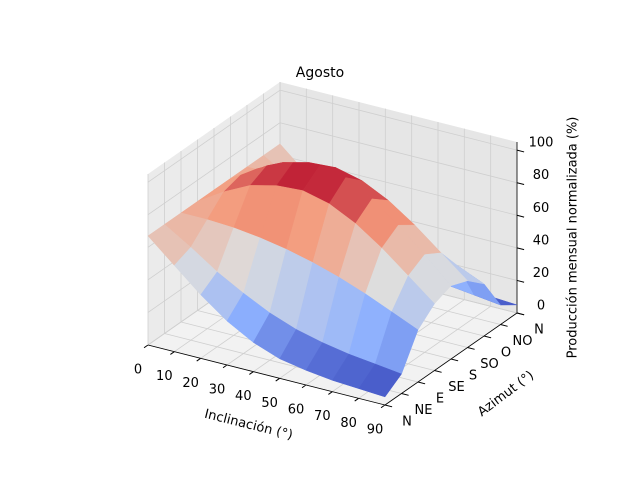 The height and width of the screenshot is (480, 640). I want to click on x-axis, so click(266, 375).